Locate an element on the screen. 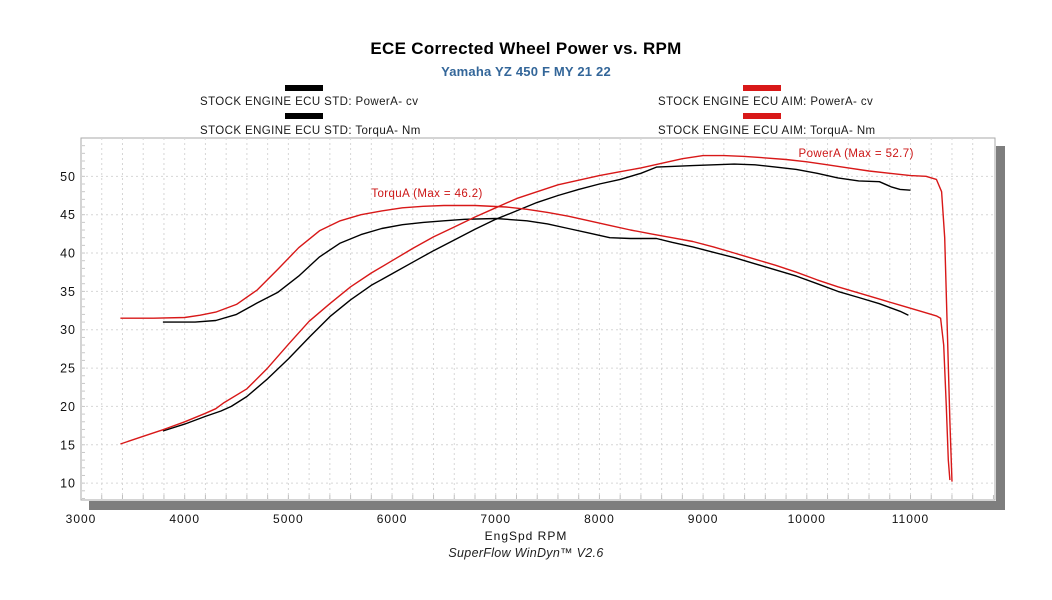  legend-swatch-std-power is located at coordinates (304, 88).